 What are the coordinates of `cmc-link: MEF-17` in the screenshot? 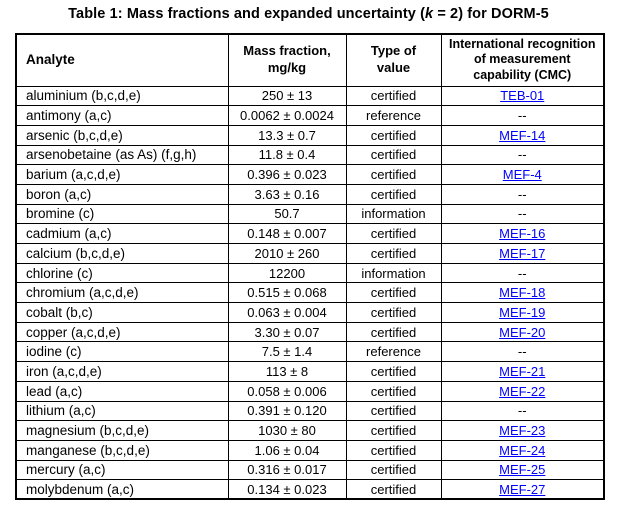 It's located at (522, 253).